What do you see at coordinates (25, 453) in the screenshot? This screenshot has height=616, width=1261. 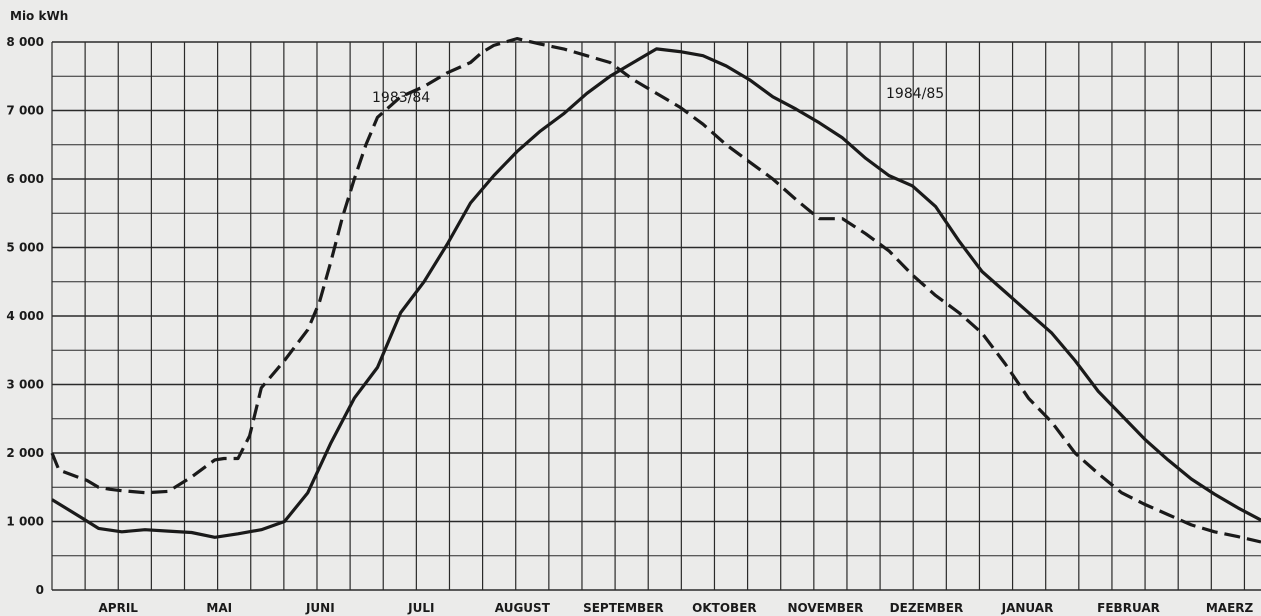 I see `y-tick-label: 2 000` at bounding box center [25, 453].